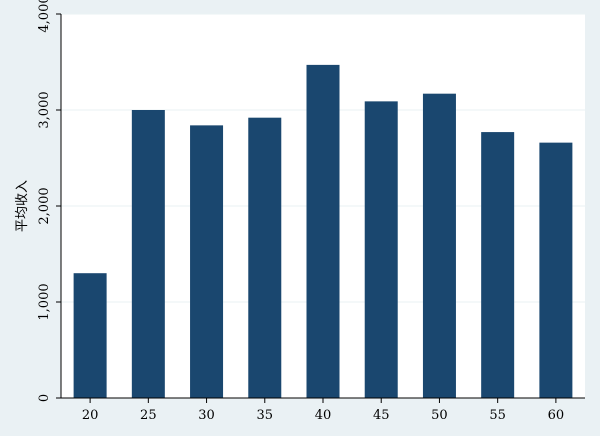 The image size is (600, 436). I want to click on y-tick-label: 0, so click(44, 398).